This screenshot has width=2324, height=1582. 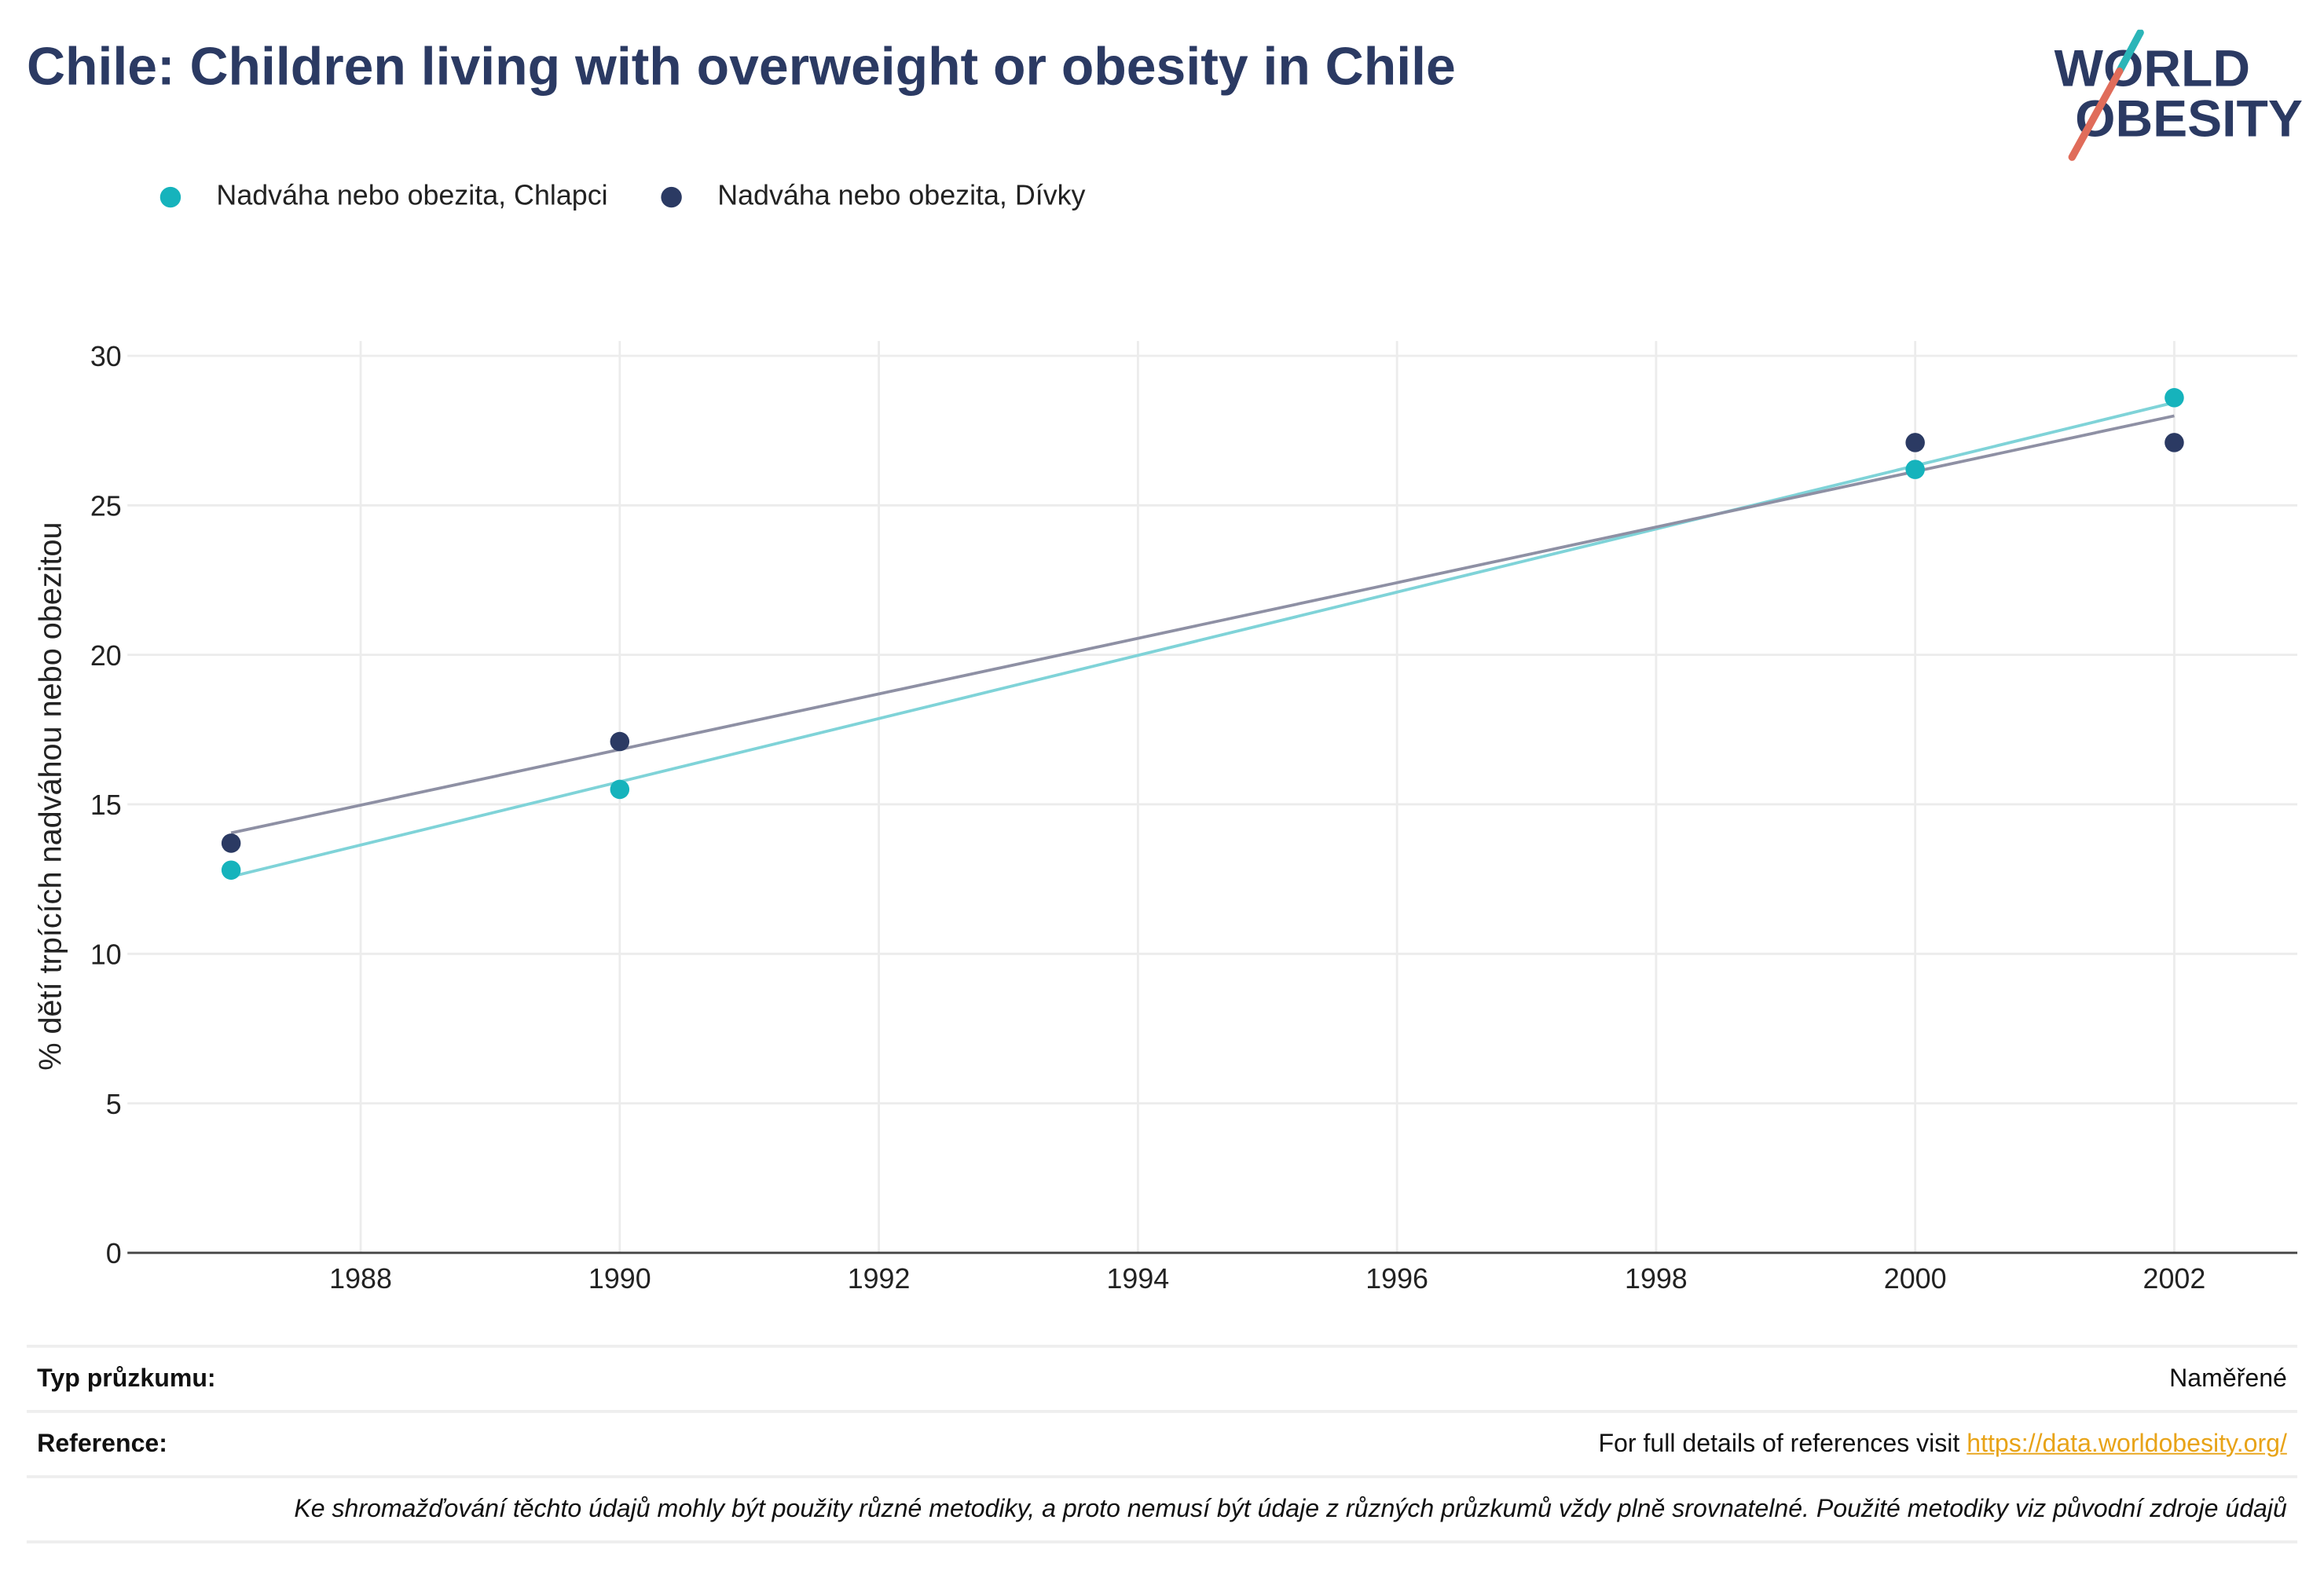 I want to click on logo-slash-teal, so click(x=2129, y=52).